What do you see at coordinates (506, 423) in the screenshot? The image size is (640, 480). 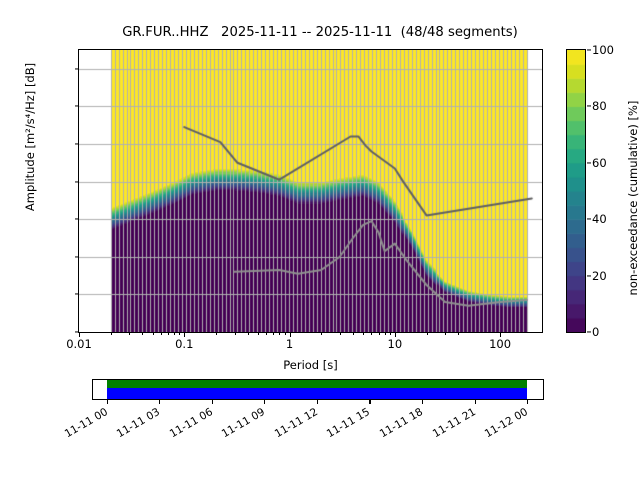 I see `timeline-tick-label: 11-12 00` at bounding box center [506, 423].